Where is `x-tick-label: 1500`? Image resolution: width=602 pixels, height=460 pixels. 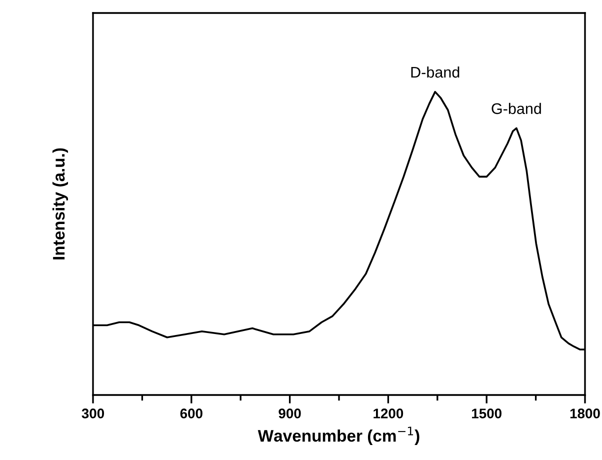
x-tick-label: 1500 is located at coordinates (487, 413).